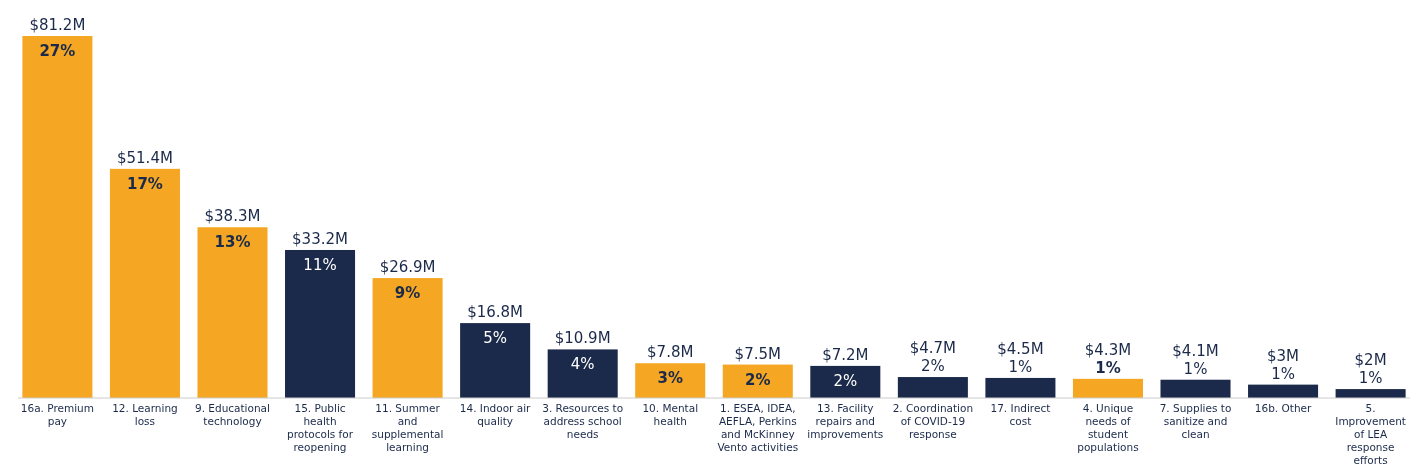  I want to click on data-label: $10.9M, so click(582, 338).